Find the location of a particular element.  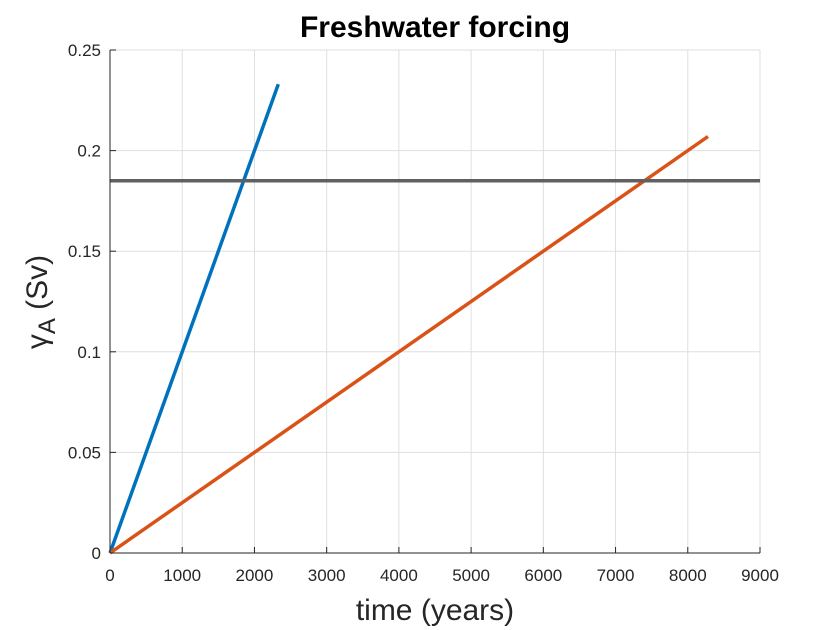

y-axis-title: γA (Sv) is located at coordinates (41, 302).